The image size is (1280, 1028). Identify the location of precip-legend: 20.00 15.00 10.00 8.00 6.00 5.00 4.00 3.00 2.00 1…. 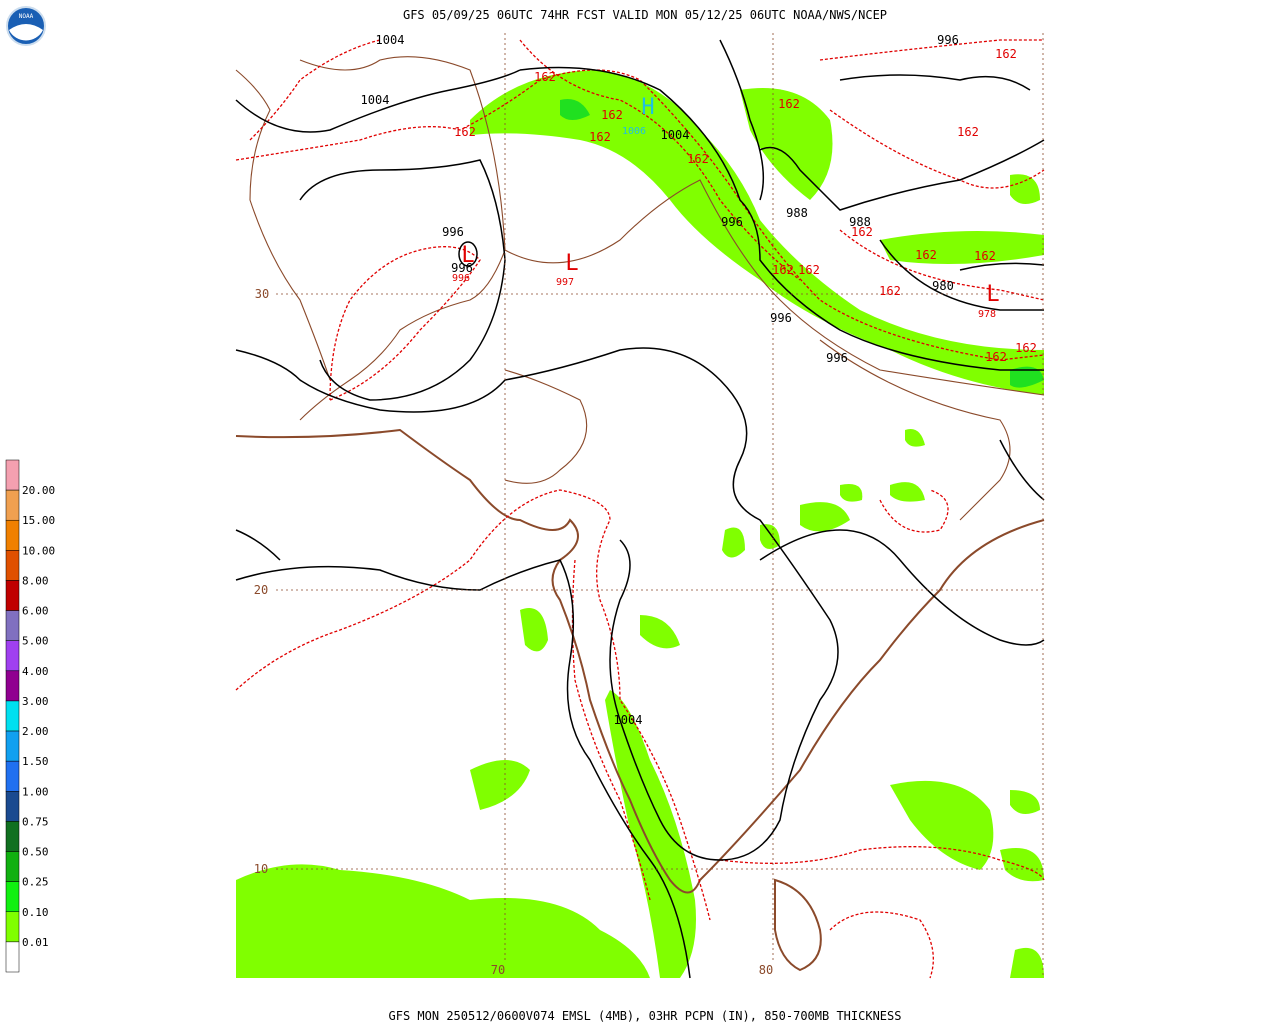
(30, 716).